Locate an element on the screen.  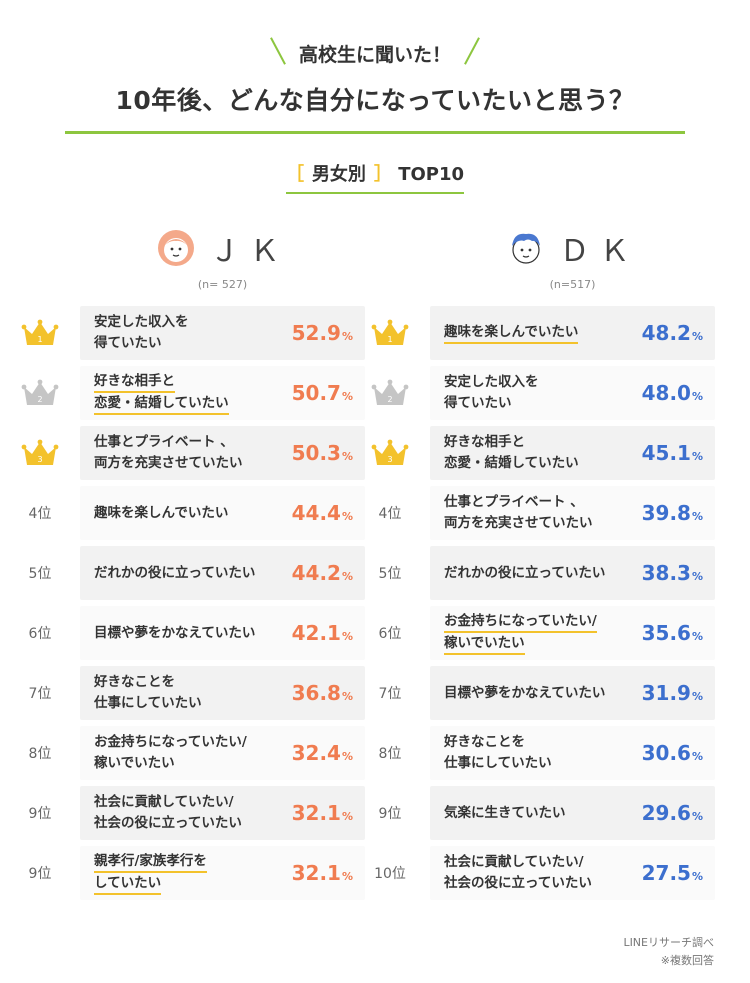
percentage-value: 45.1% is located at coordinates (672, 453).